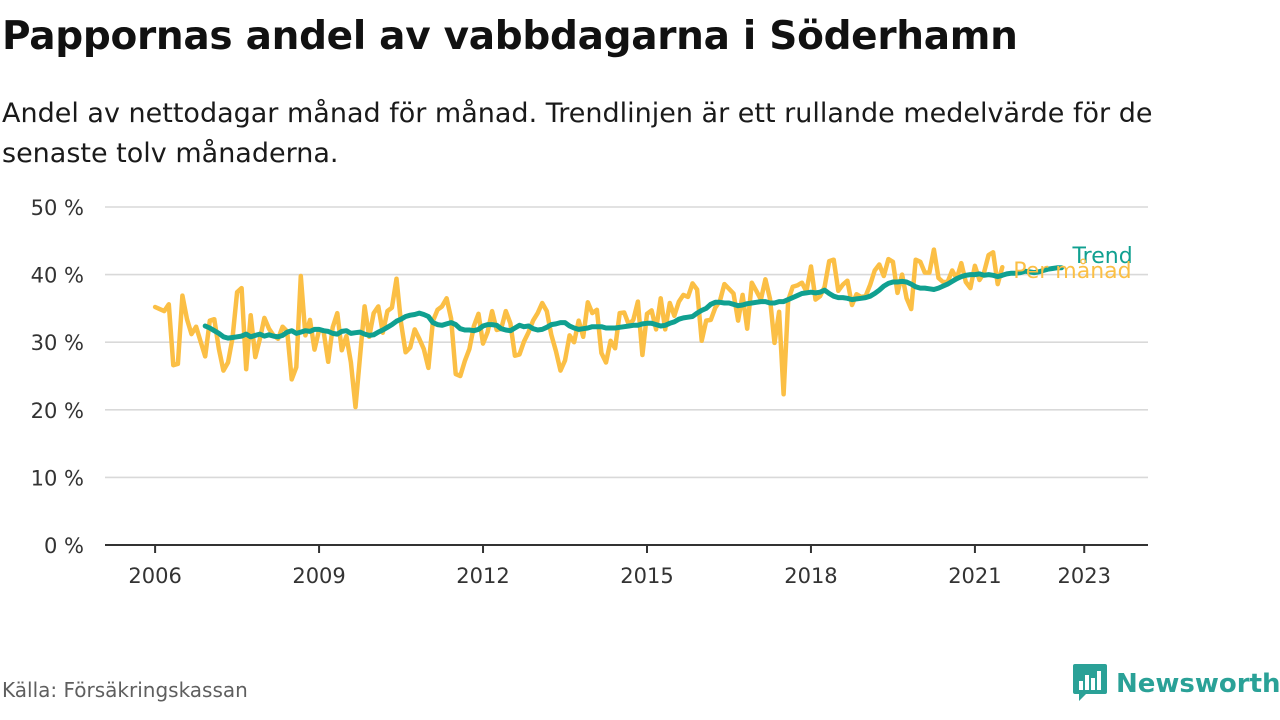 The height and width of the screenshot is (720, 1280). Describe the element at coordinates (57, 478) in the screenshot. I see `y-tick-label: 10 %` at that location.